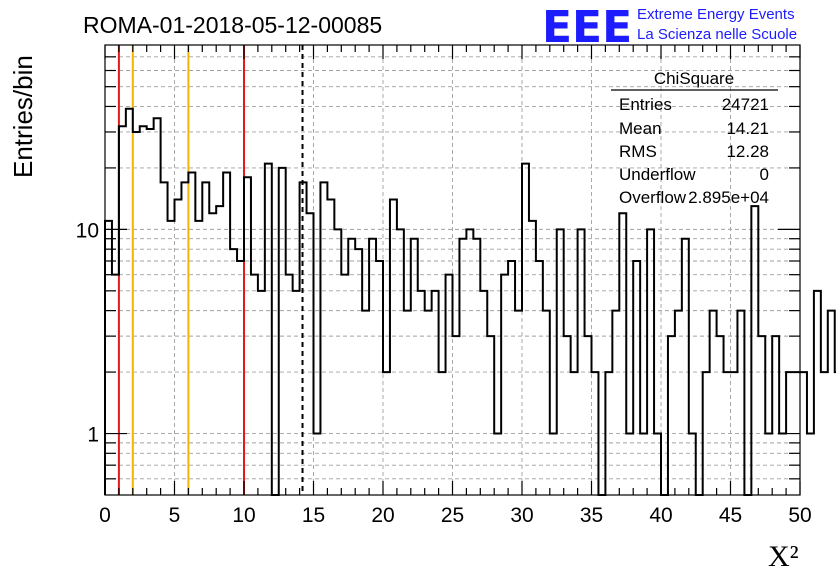  Describe the element at coordinates (243, 515) in the screenshot. I see `x-tick-label: 10` at that location.